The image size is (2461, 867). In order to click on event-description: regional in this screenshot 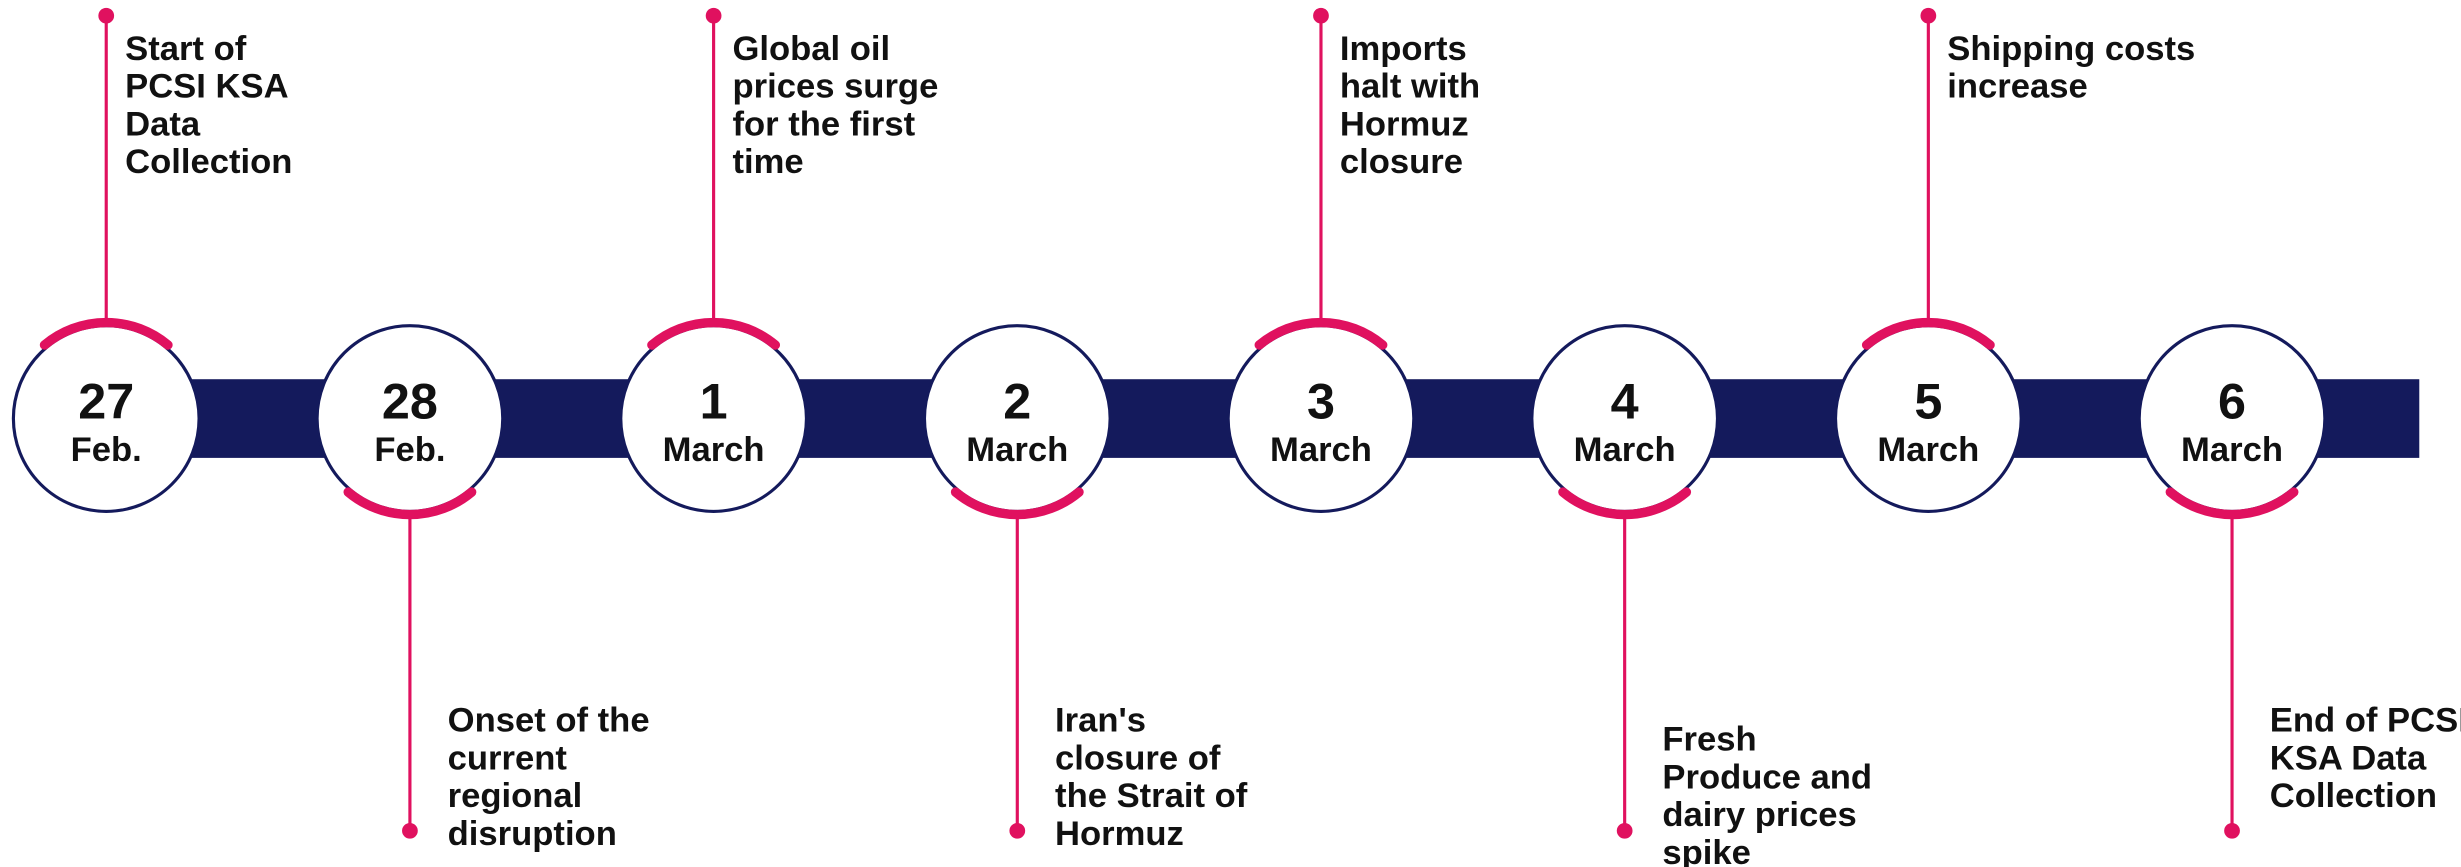, I will do `click(515, 796)`.